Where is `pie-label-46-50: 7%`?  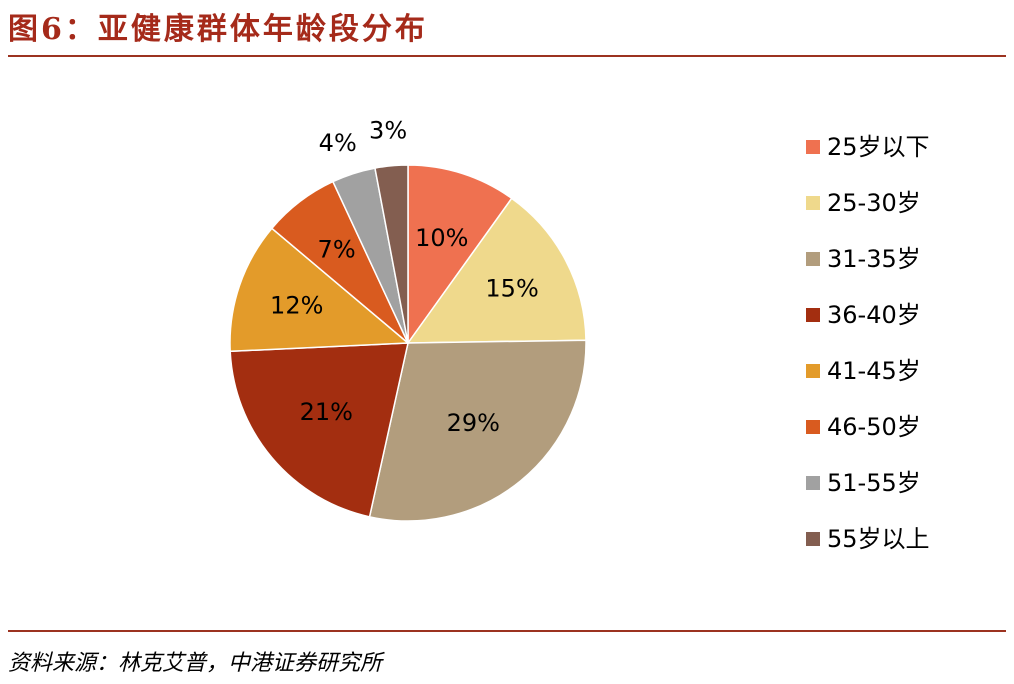
pie-label-46-50: 7% is located at coordinates (337, 250).